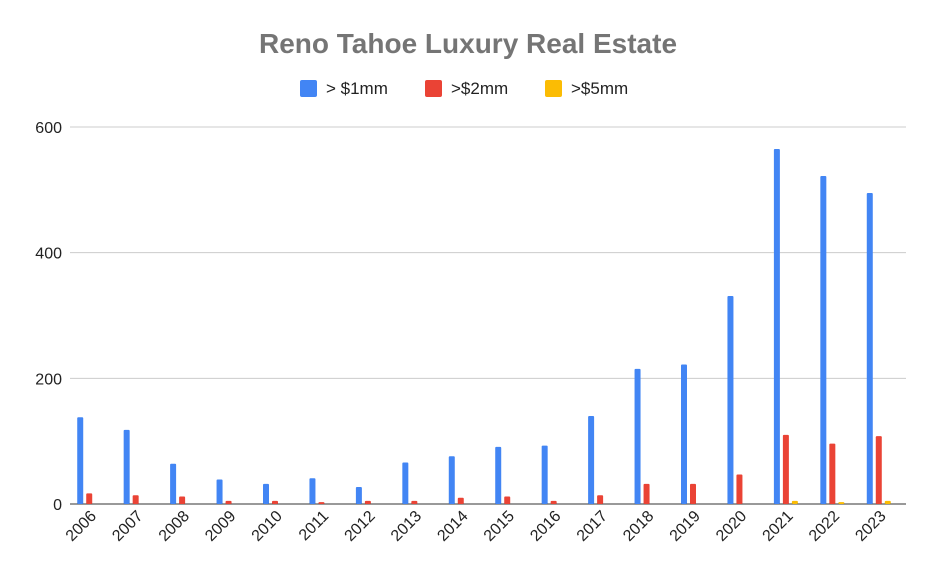 The width and height of the screenshot is (936, 580). I want to click on bar-2mm-2019, so click(693, 493).